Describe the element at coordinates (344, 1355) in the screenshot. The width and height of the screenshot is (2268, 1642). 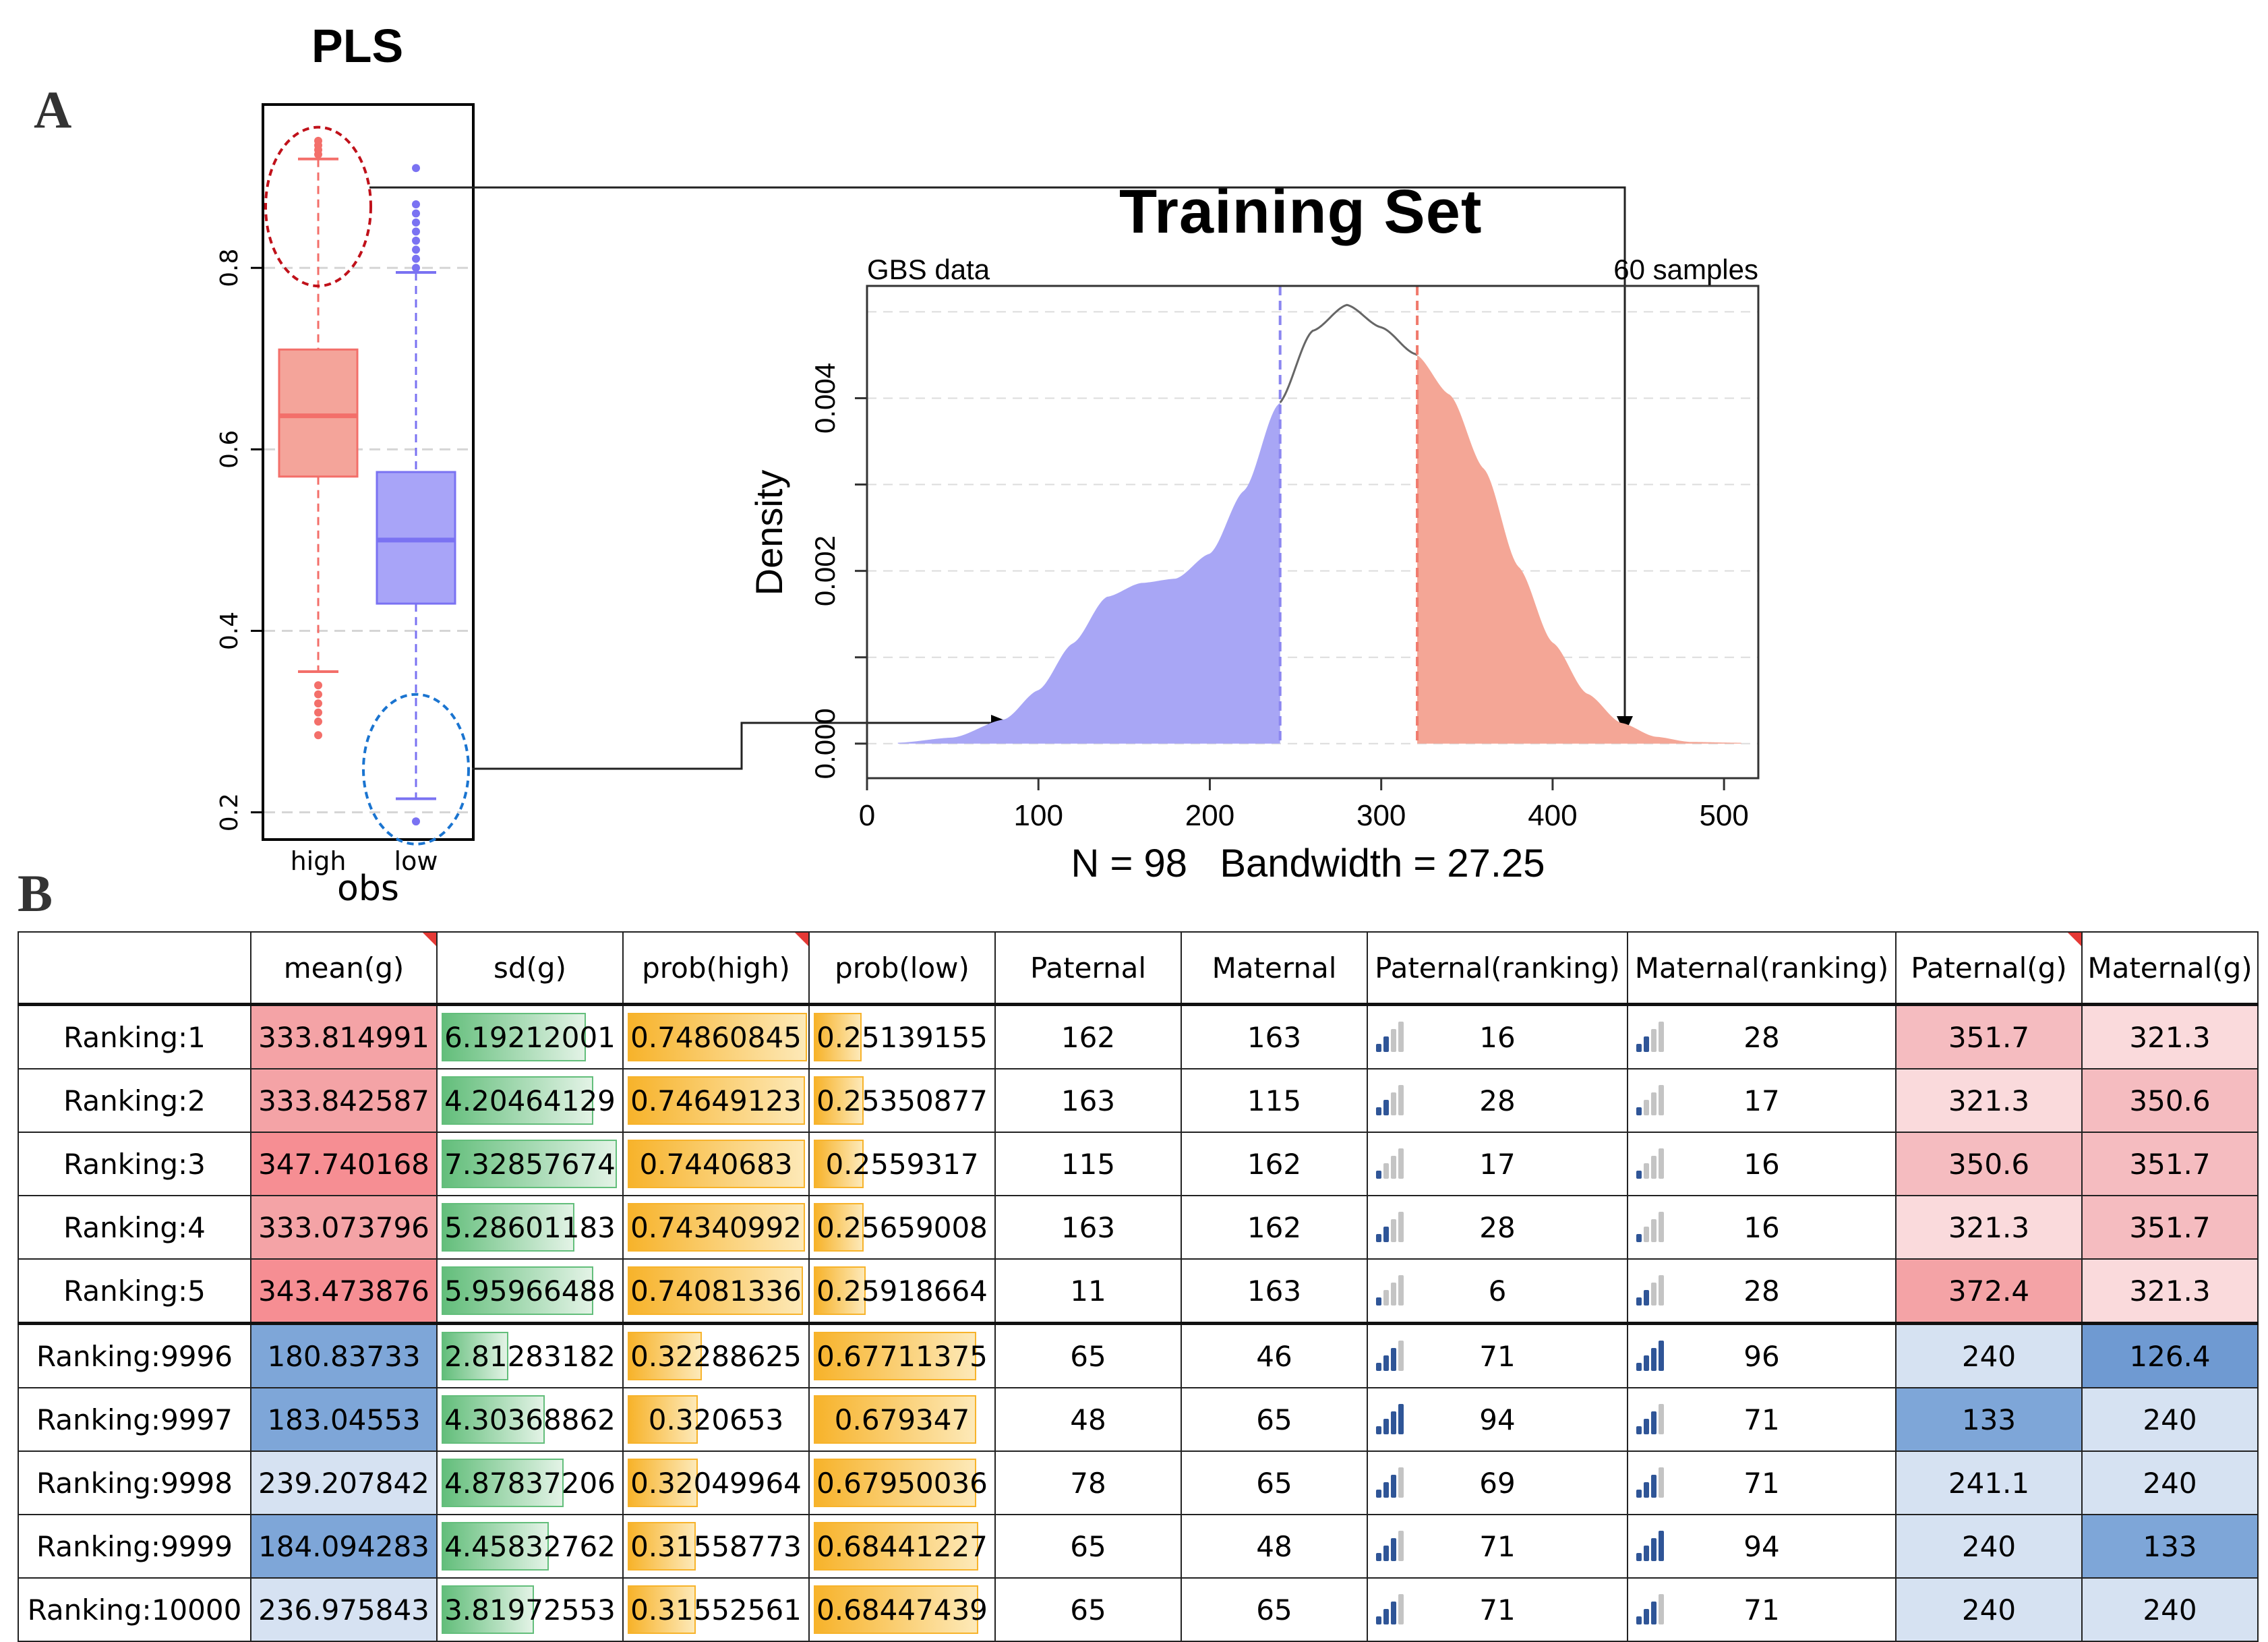
I see `mean-cell: 180.83733` at that location.